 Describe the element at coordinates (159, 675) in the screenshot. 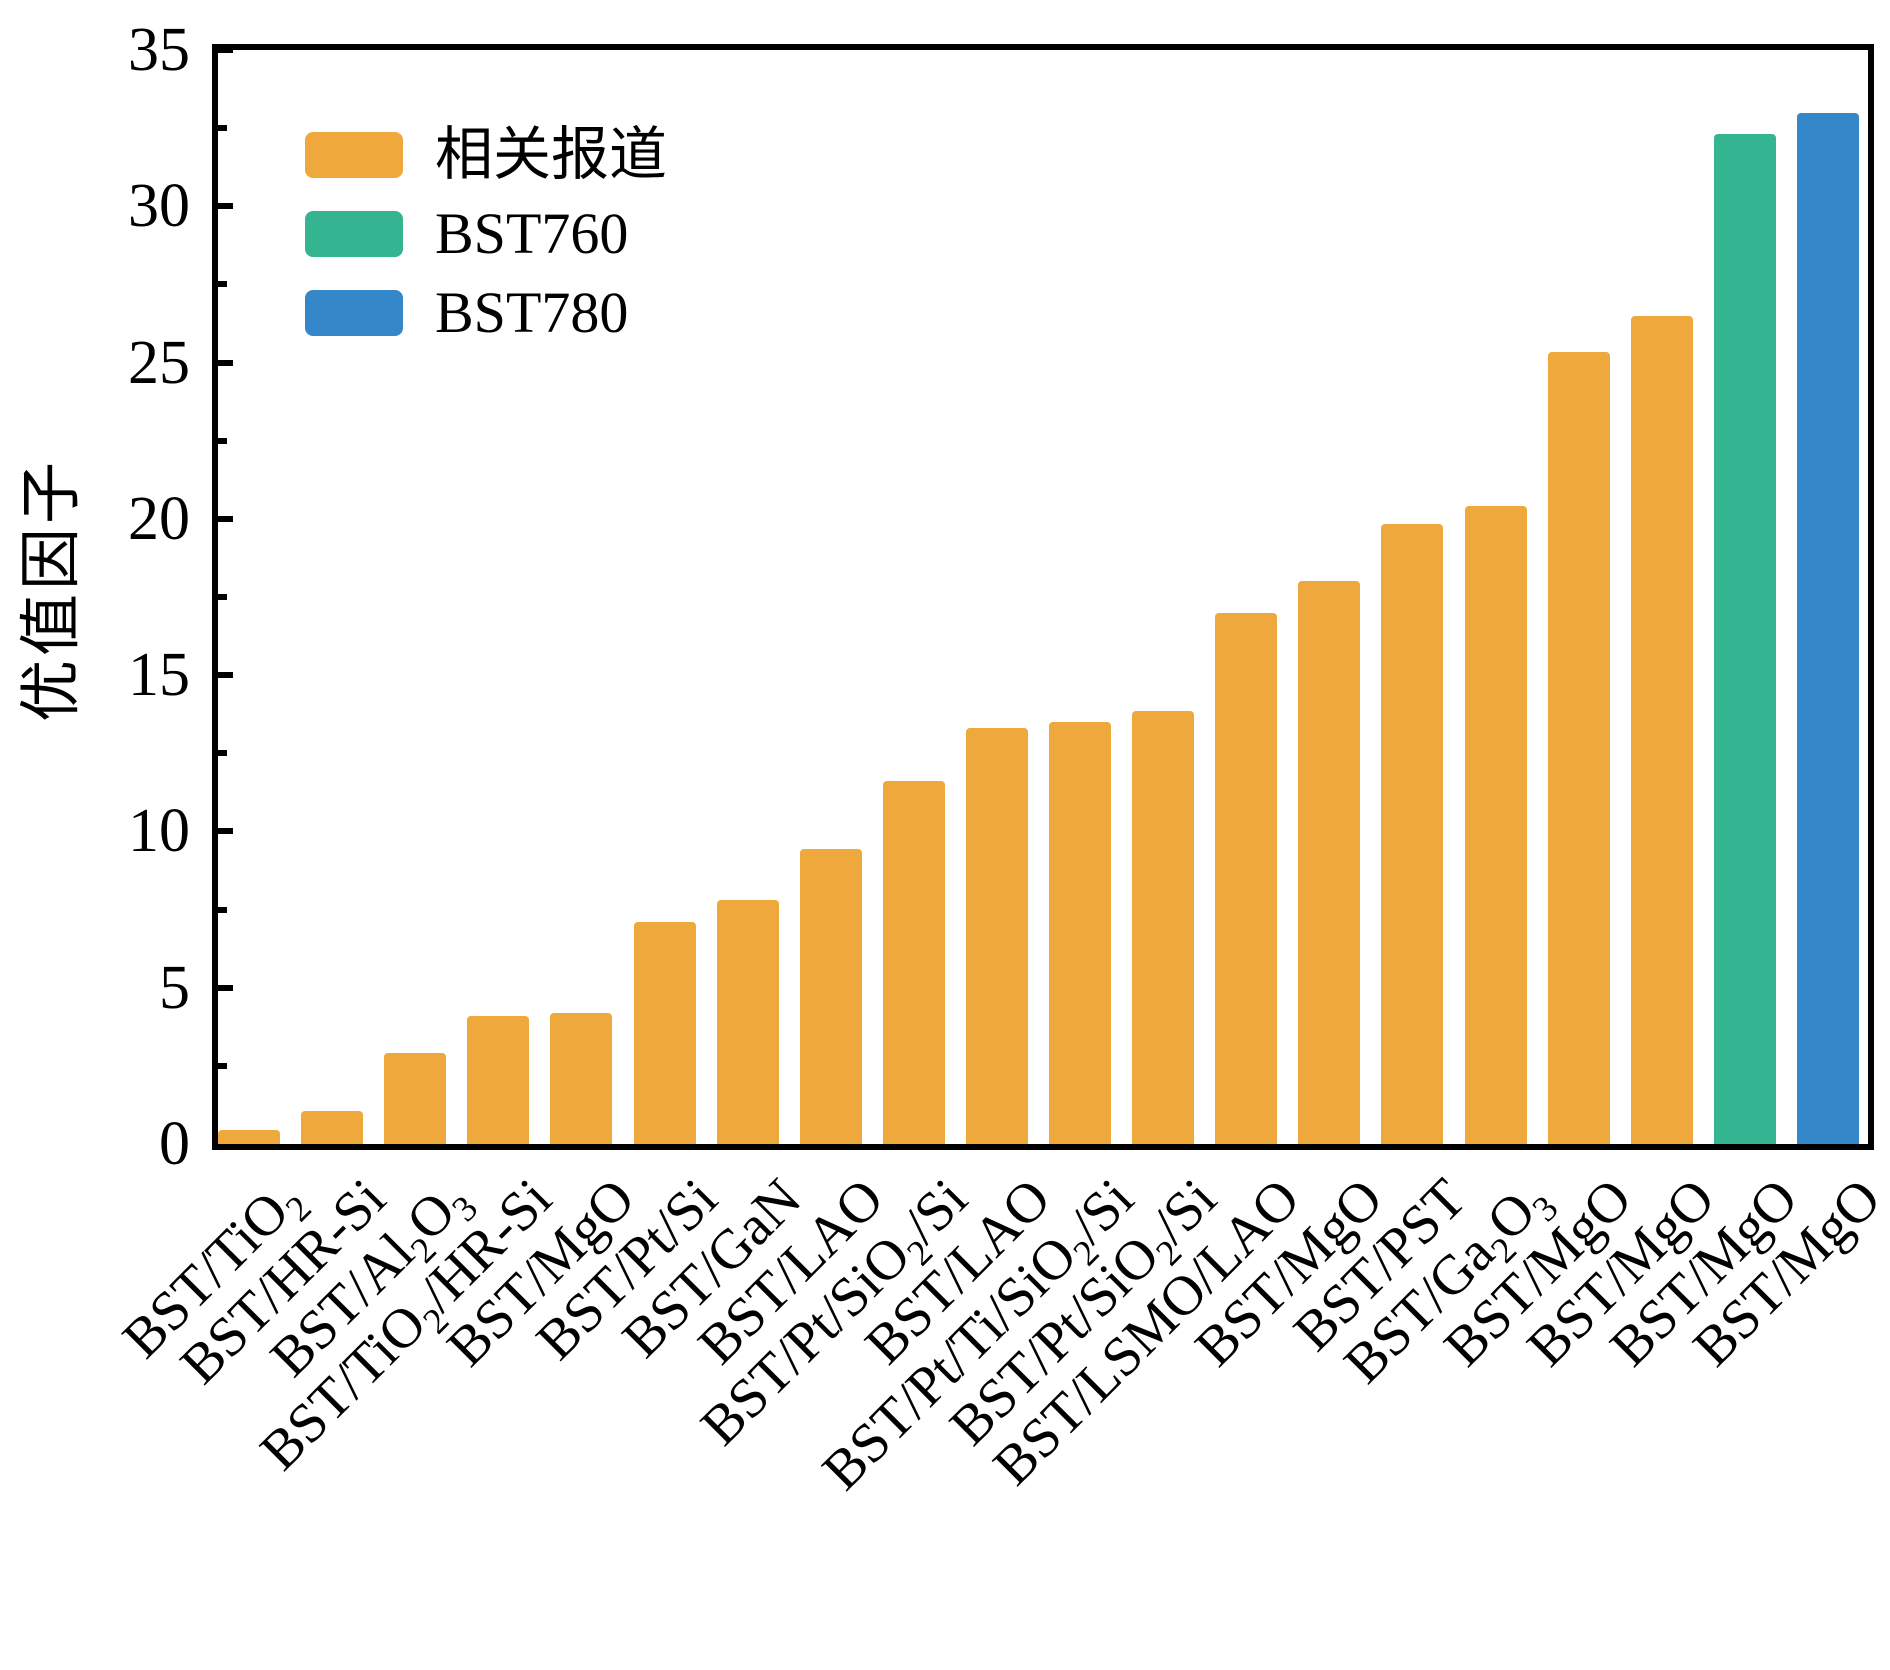

I see `y-tick-label: 15` at that location.